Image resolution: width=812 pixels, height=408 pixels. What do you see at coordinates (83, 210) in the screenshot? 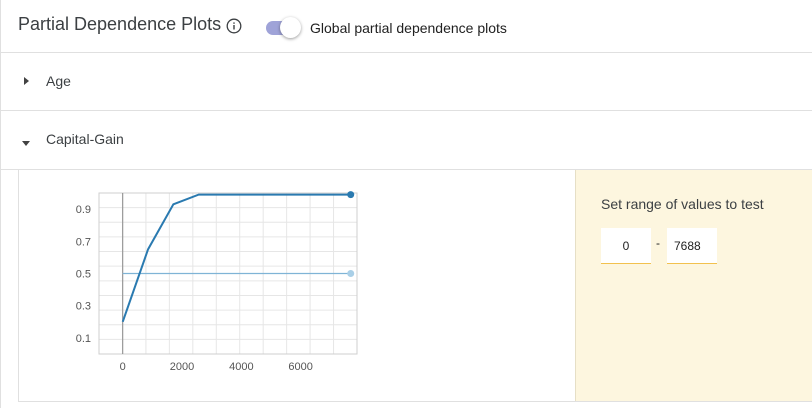
I see `y-tick-label: 0.9` at bounding box center [83, 210].